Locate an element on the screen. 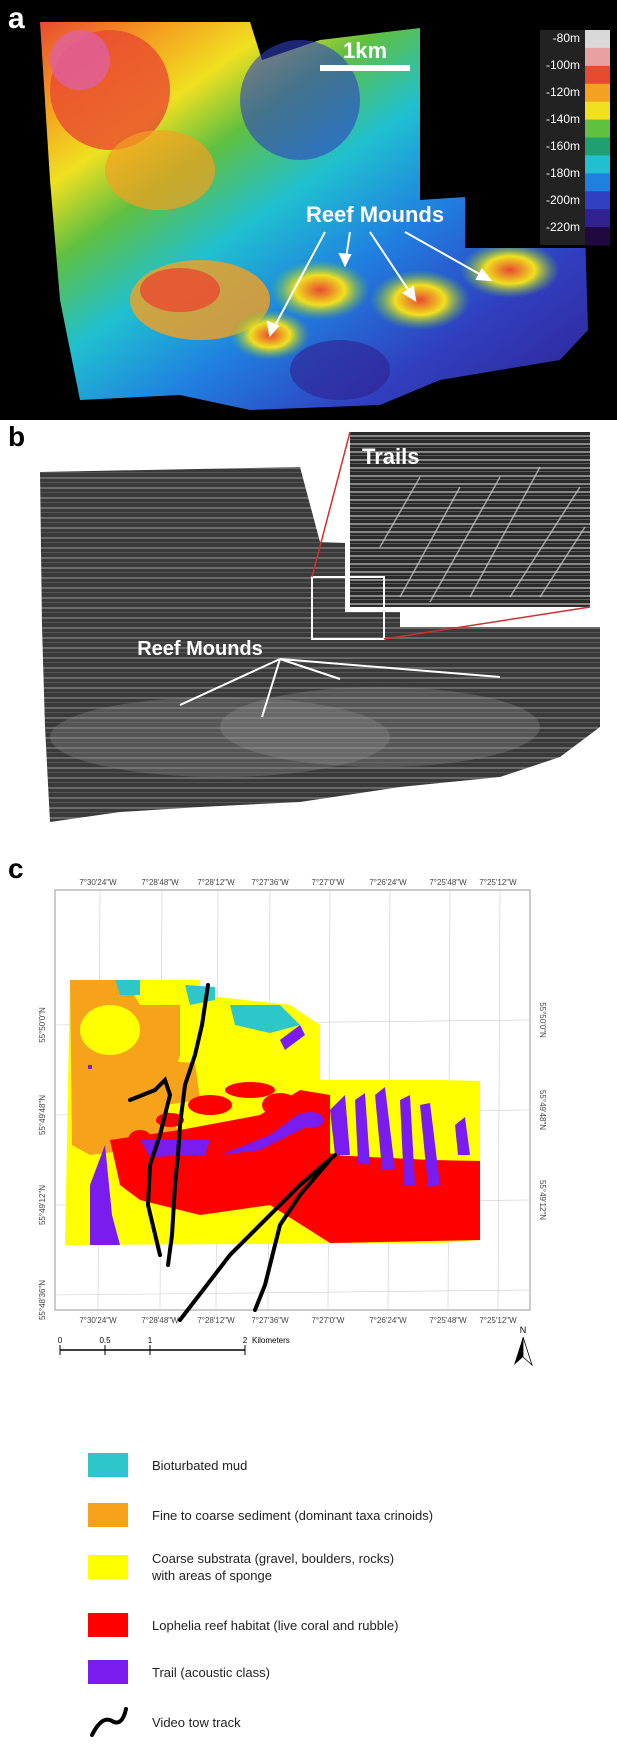 This screenshot has height=1762, width=617. legend-item: Trail (acoustic class) is located at coordinates (179, 1672).